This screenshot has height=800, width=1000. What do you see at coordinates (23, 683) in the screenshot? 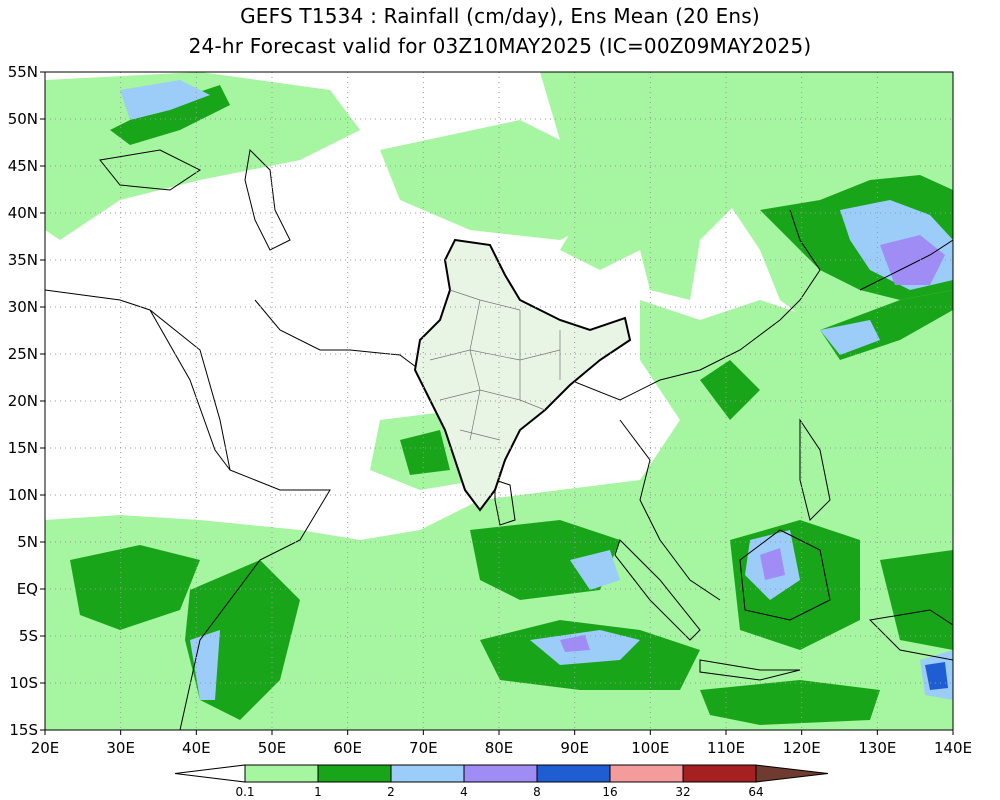
I see `lat-tick-label: 10S` at bounding box center [23, 683].